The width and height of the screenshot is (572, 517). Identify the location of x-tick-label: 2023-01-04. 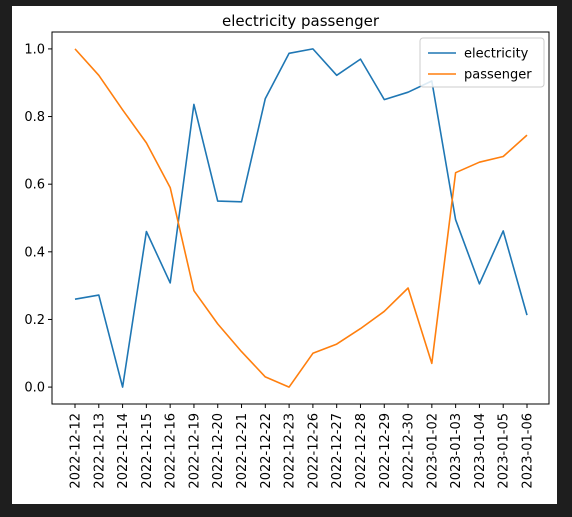
(480, 451).